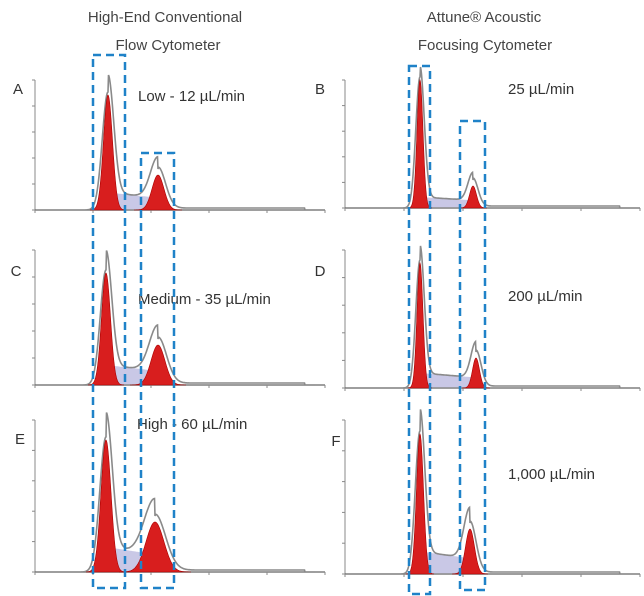 The width and height of the screenshot is (644, 596). I want to click on flow-rate: Low - 12 µL/min, so click(191, 96).